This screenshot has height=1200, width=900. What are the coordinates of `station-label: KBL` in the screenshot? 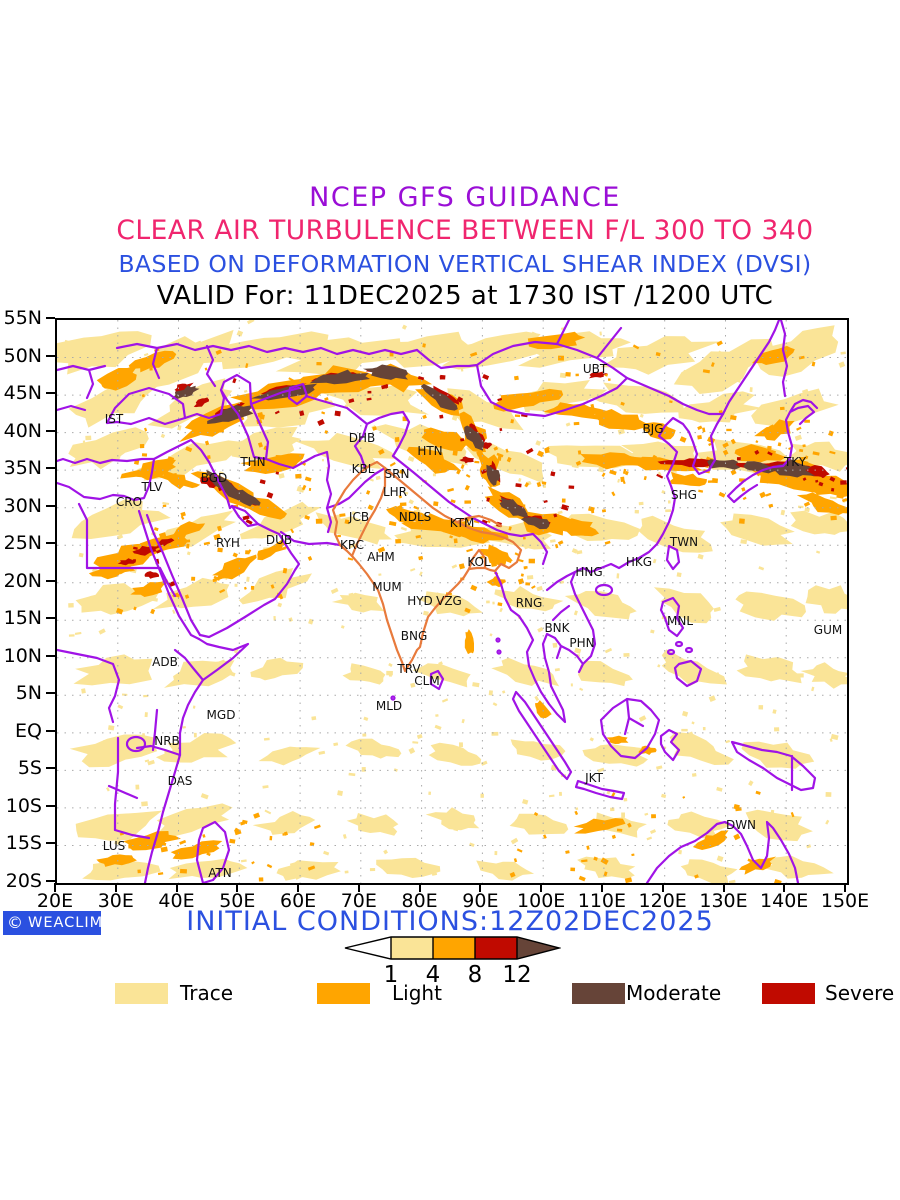 It's located at (363, 469).